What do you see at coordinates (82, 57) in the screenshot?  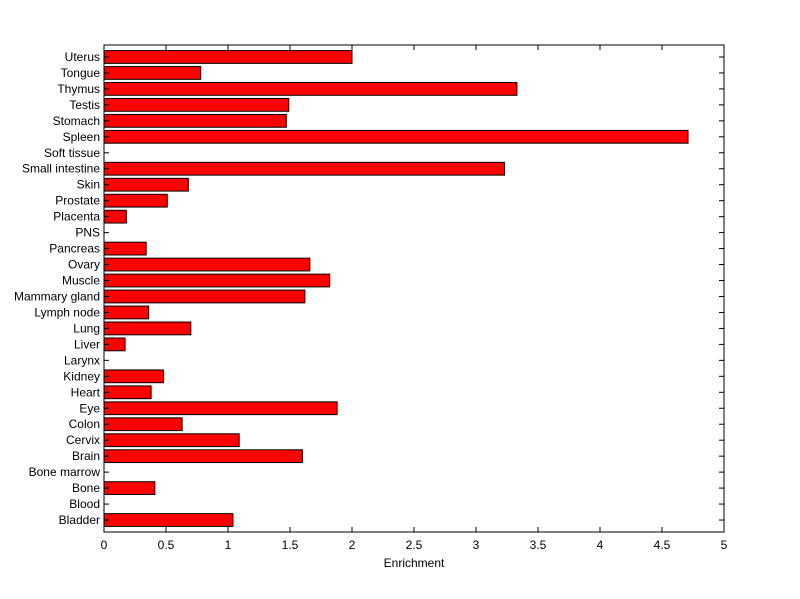 I see `y-category-label: Uterus` at bounding box center [82, 57].